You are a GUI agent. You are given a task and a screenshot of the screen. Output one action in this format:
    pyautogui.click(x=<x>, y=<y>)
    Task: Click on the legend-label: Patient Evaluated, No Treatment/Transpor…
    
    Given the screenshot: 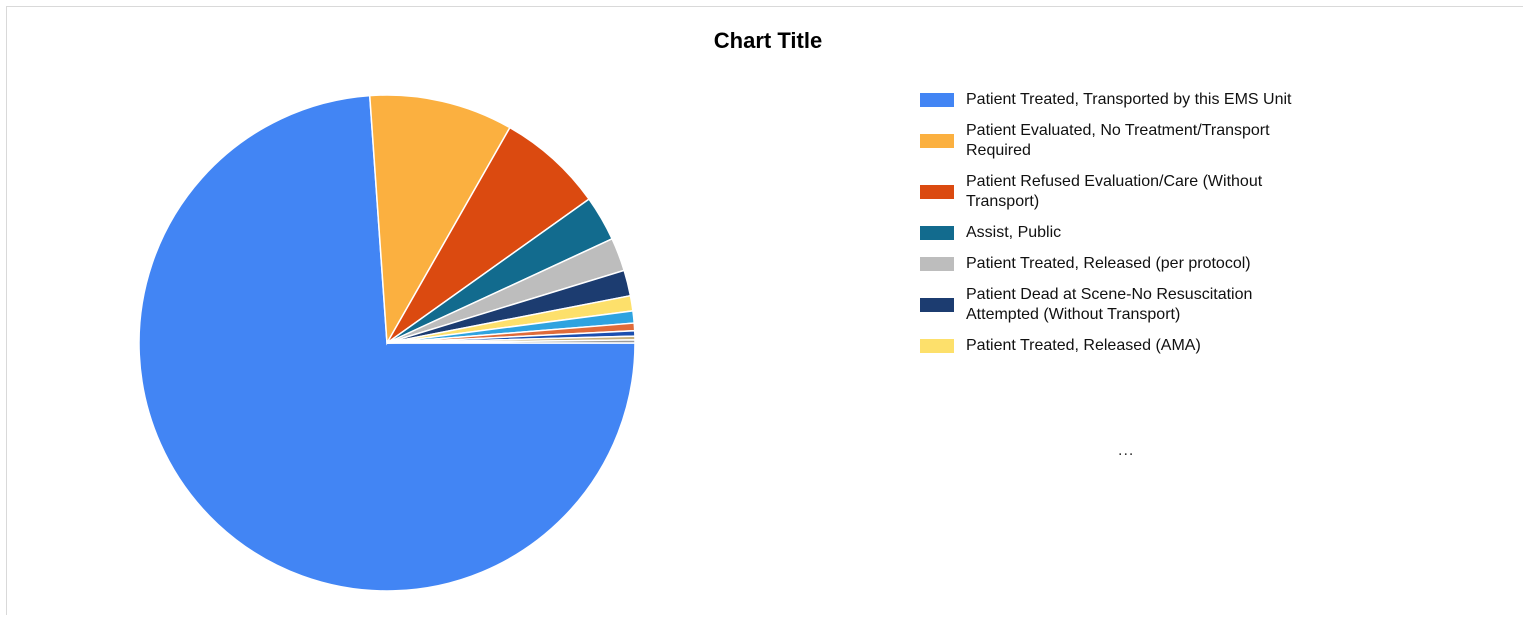 What is the action you would take?
    pyautogui.click(x=1118, y=140)
    